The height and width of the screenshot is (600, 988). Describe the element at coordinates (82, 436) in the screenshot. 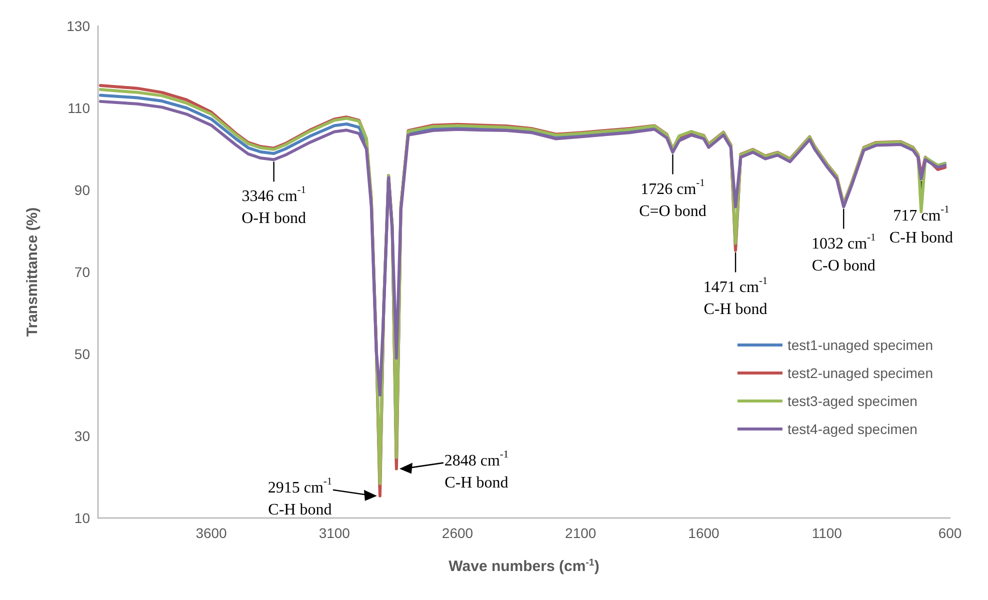

I see `y-tick-label: 30` at that location.